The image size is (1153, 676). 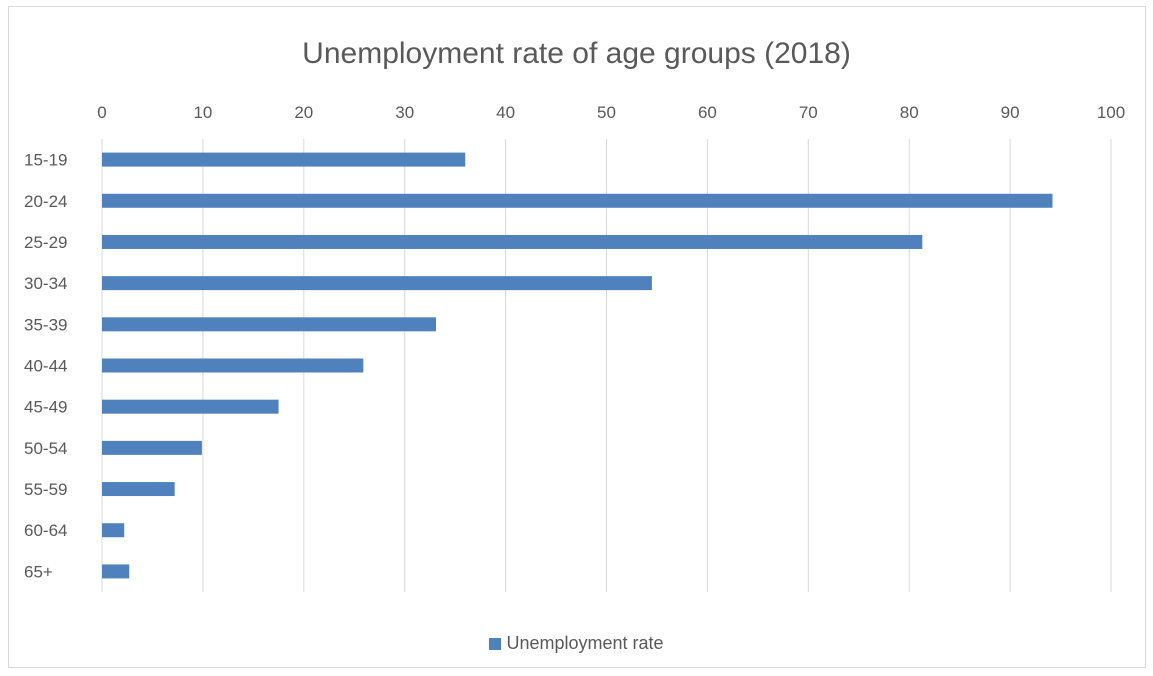 I want to click on legend-swatch, so click(x=495, y=644).